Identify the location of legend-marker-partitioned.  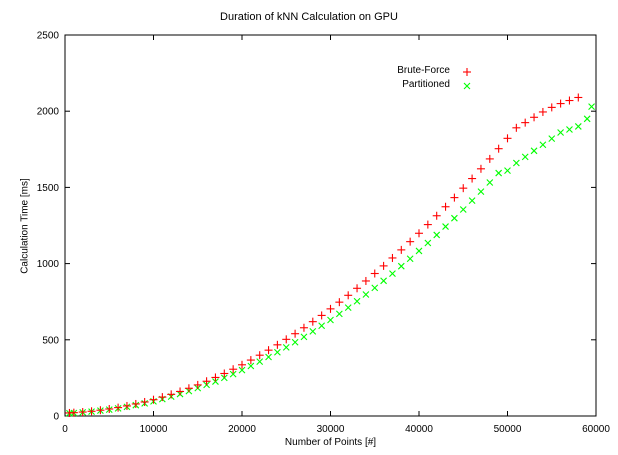
(467, 86).